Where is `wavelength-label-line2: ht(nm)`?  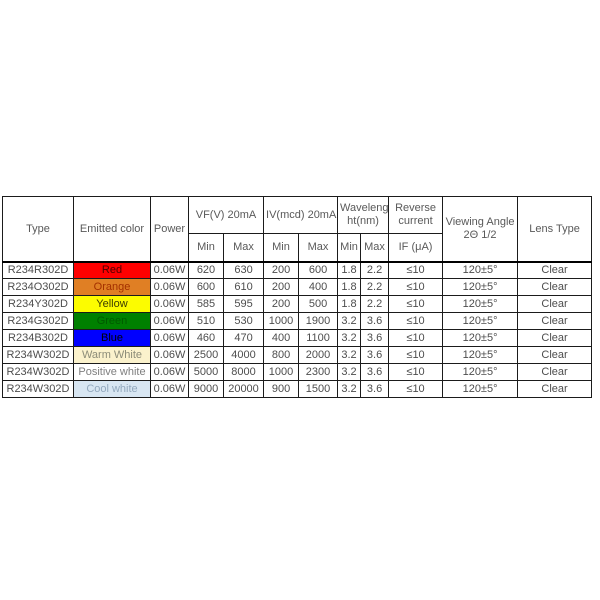 wavelength-label-line2: ht(nm) is located at coordinates (363, 221).